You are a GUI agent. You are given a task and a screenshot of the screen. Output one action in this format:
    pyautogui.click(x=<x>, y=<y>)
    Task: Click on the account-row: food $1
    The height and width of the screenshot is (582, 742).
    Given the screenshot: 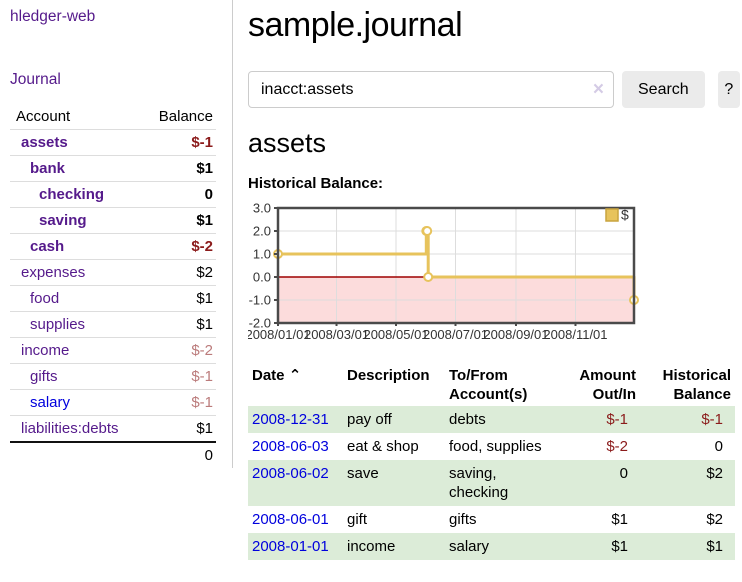 What is the action you would take?
    pyautogui.click(x=113, y=298)
    